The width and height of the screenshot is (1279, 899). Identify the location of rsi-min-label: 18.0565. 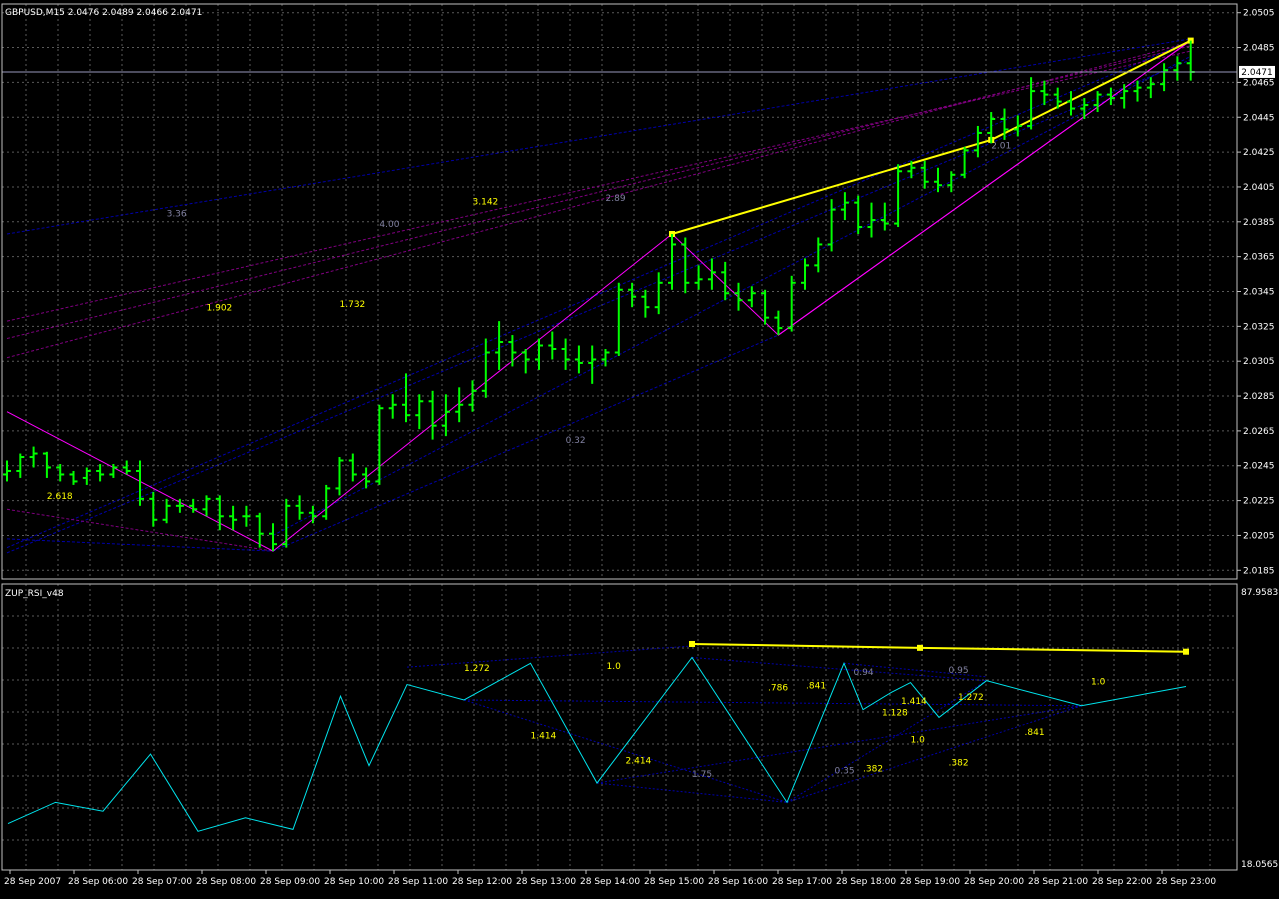
(1259, 865).